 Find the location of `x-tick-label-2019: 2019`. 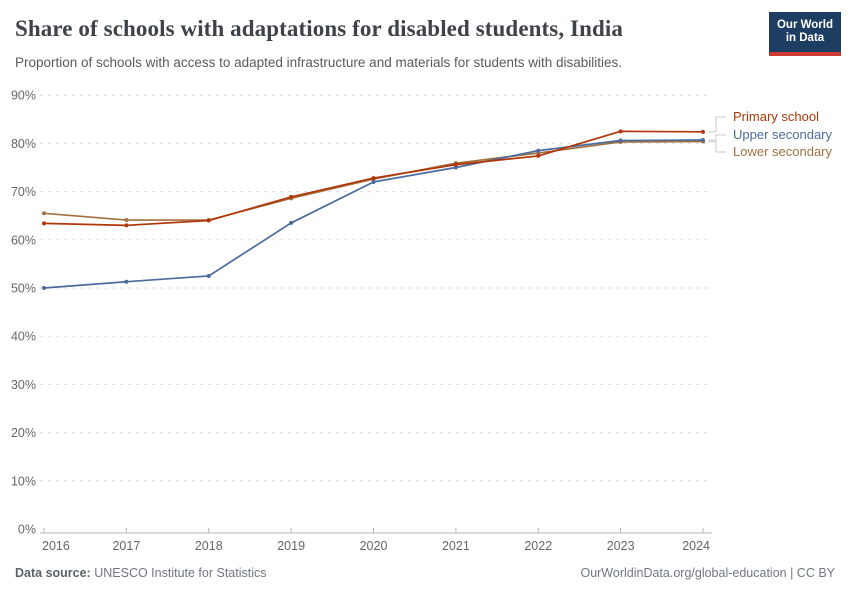

x-tick-label-2019: 2019 is located at coordinates (291, 546).